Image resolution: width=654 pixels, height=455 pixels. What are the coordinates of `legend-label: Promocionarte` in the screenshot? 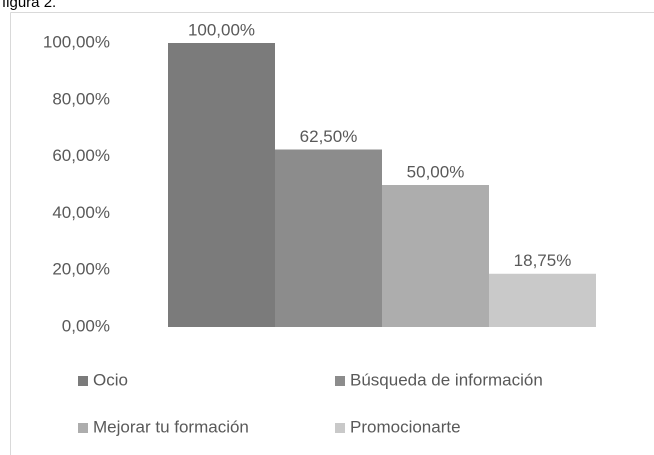 It's located at (405, 426).